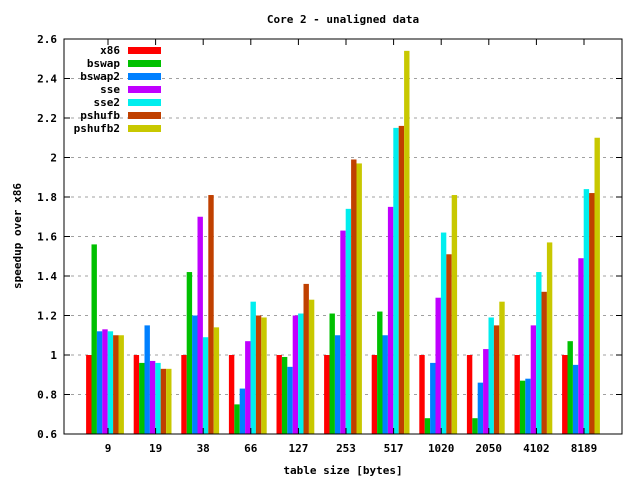 The width and height of the screenshot is (640, 480). Describe the element at coordinates (47, 237) in the screenshot. I see `y-tick-label: 1.6` at that location.